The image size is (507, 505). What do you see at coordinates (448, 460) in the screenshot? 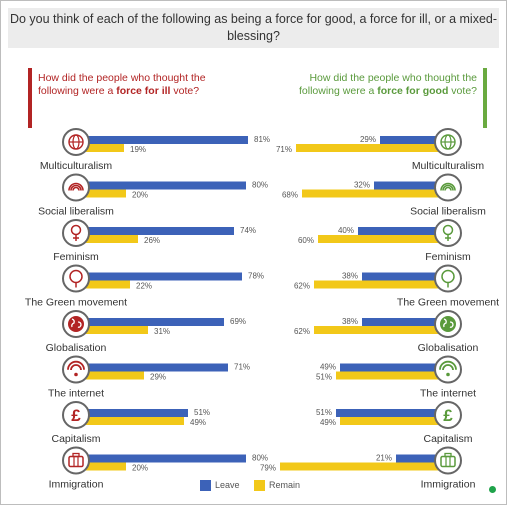
I see `right-luggage-icon` at bounding box center [448, 460].